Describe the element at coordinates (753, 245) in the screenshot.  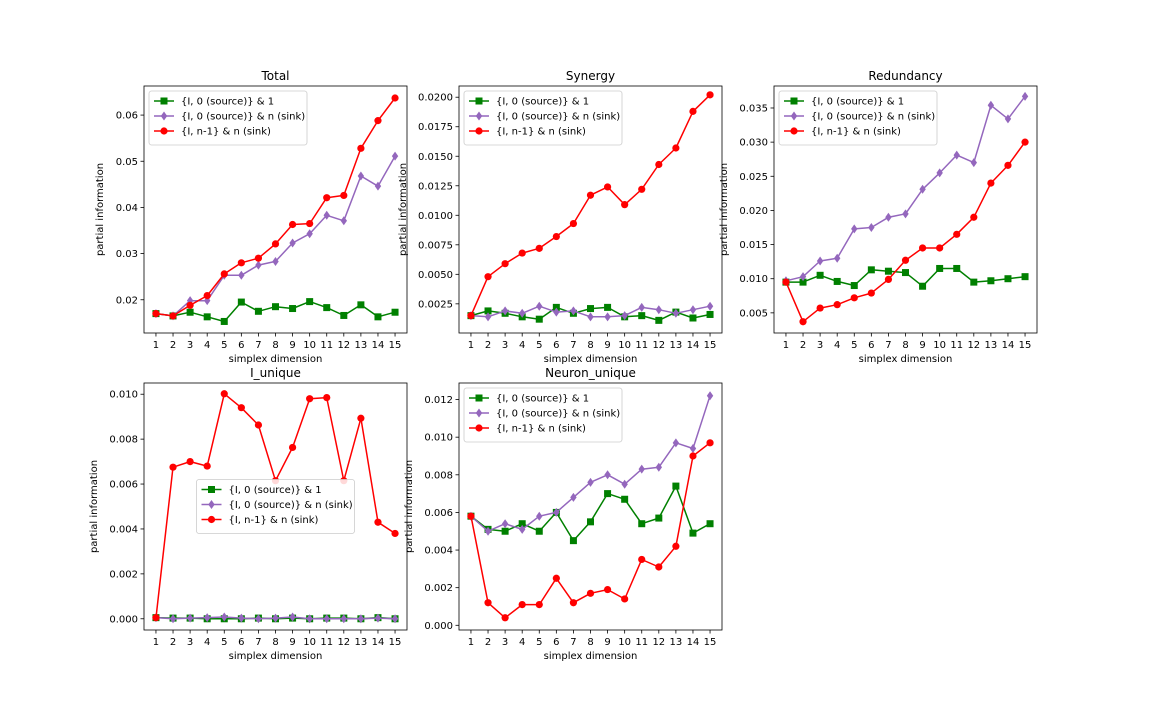
I see `y-tick-label: 0.015` at that location.